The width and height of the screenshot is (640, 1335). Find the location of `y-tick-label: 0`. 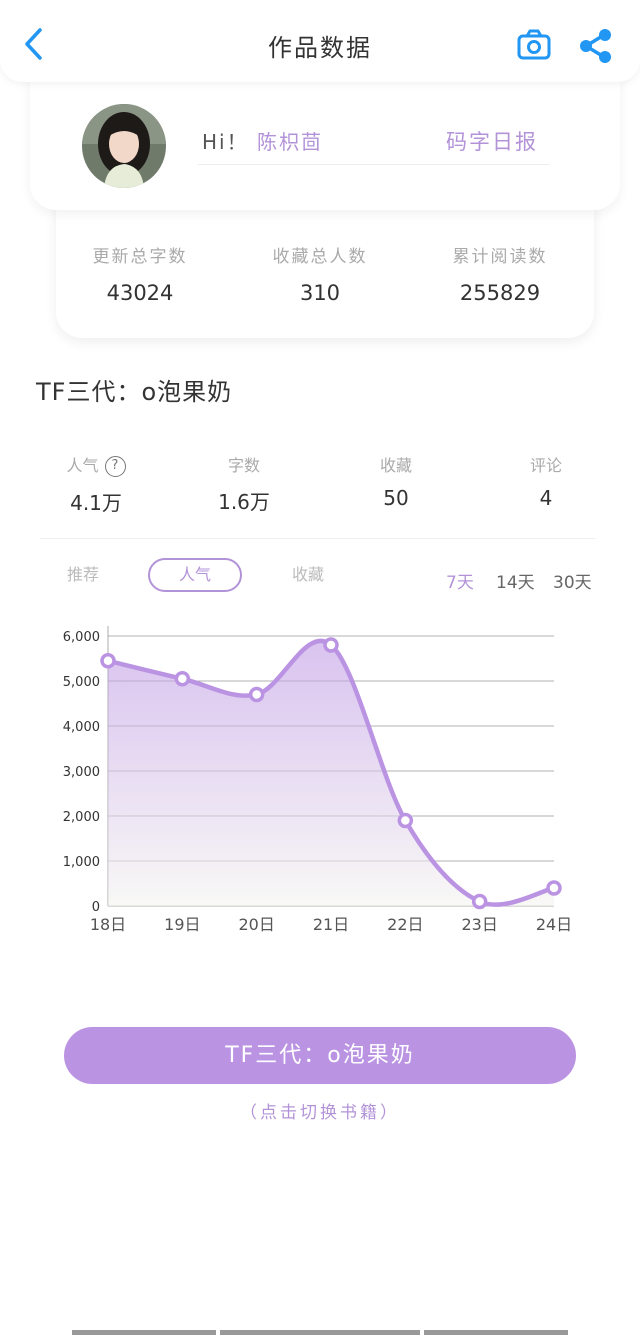

y-tick-label: 0 is located at coordinates (96, 907).